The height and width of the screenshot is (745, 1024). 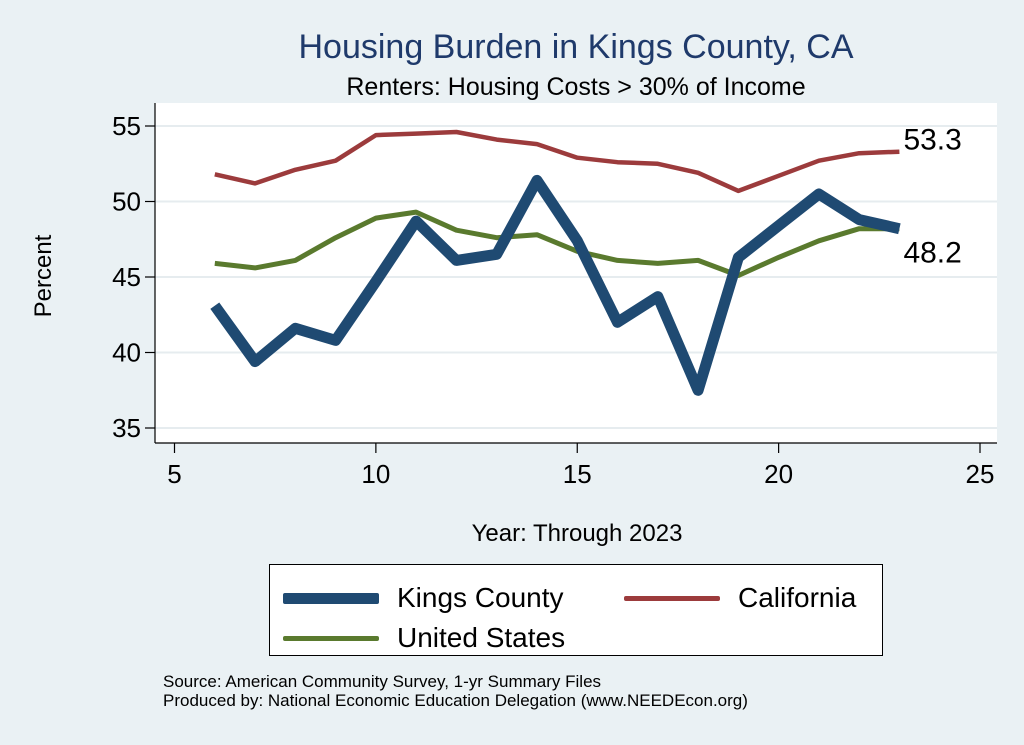 I want to click on legend-swatch-kings-county, so click(x=331, y=598).